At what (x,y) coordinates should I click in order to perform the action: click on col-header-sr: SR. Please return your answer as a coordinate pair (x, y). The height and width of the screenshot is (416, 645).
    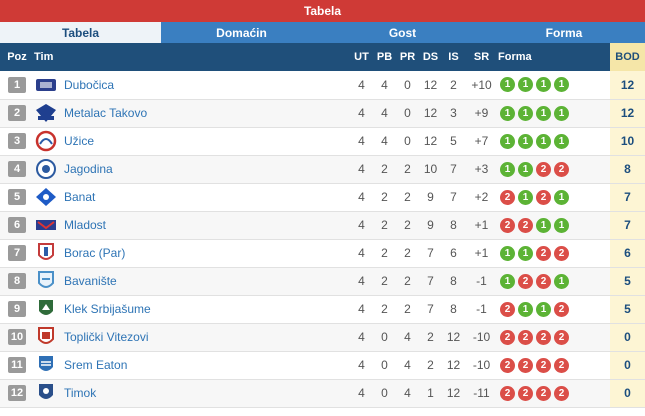
    Looking at the image, I should click on (481, 57).